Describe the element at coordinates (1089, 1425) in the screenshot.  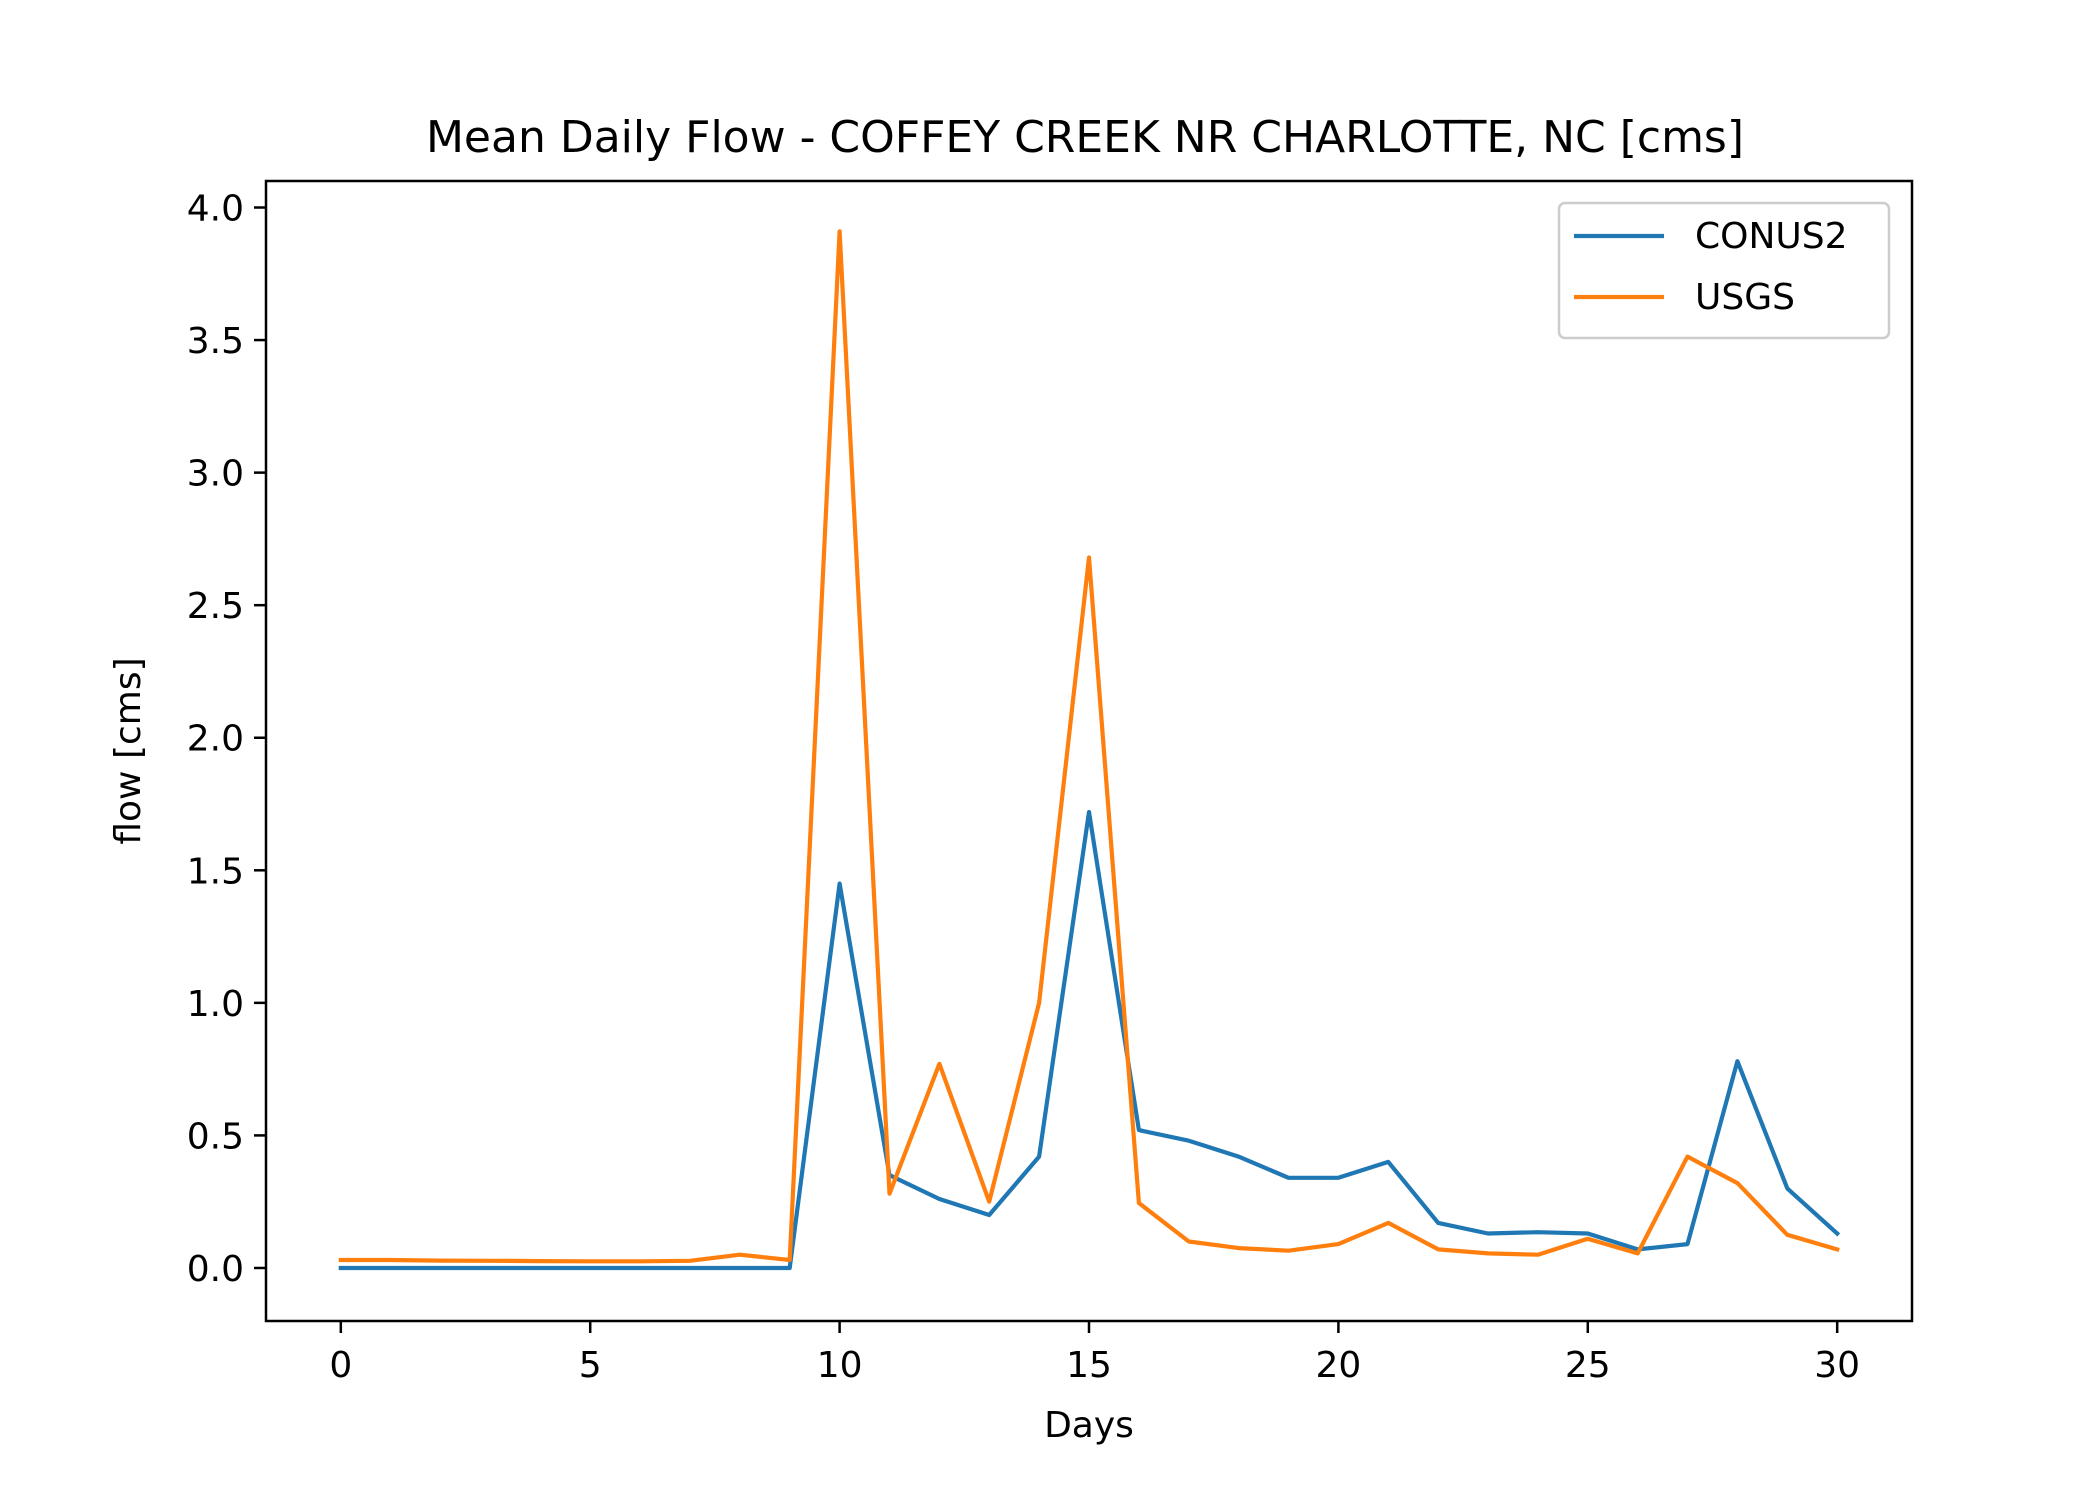
I see `x-axis-label: Days` at that location.